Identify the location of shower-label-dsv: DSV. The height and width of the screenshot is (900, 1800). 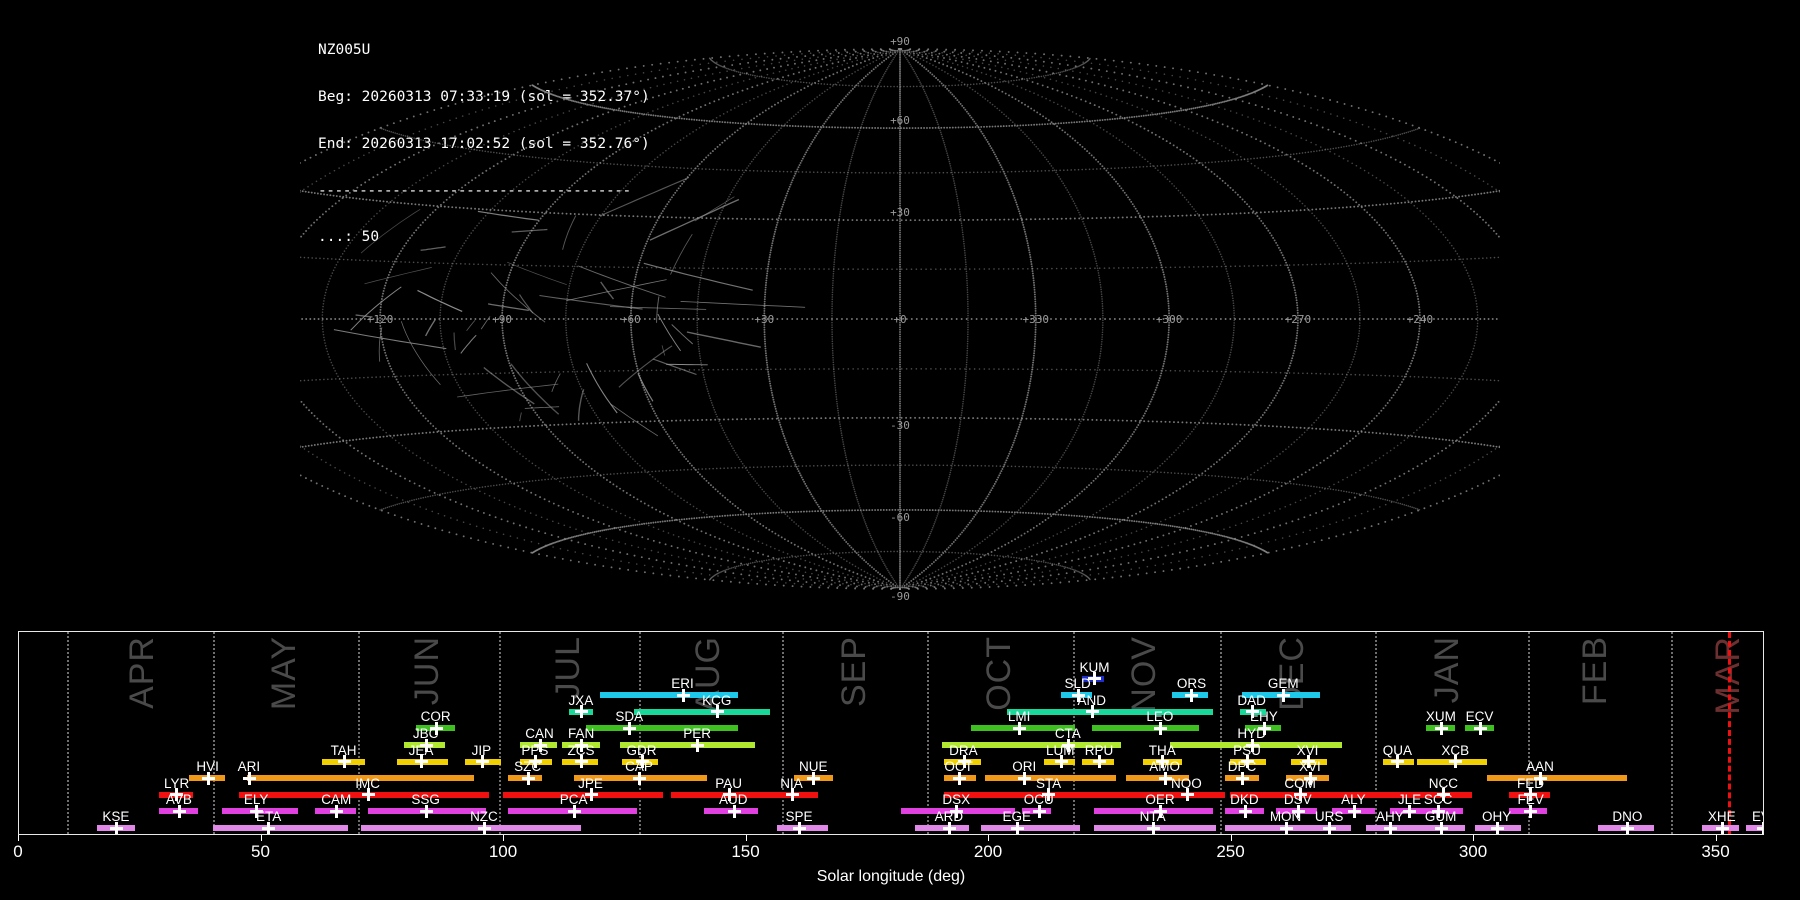
(1297, 800).